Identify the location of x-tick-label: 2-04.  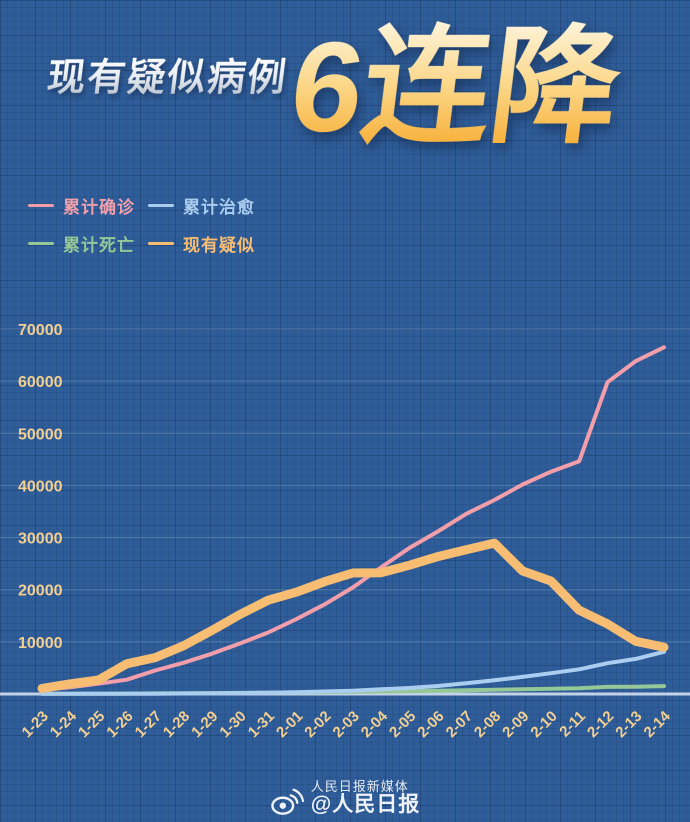
(375, 724).